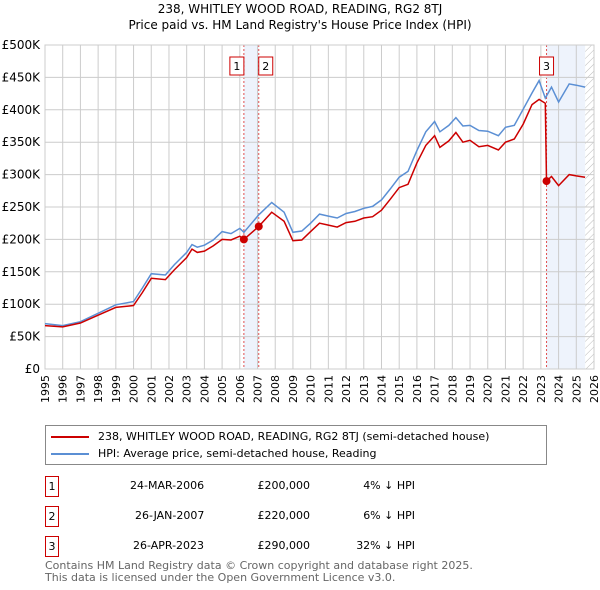 This screenshot has width=600, height=590. Describe the element at coordinates (170, 515) in the screenshot. I see `sale-date: 26-JAN-2007` at that location.